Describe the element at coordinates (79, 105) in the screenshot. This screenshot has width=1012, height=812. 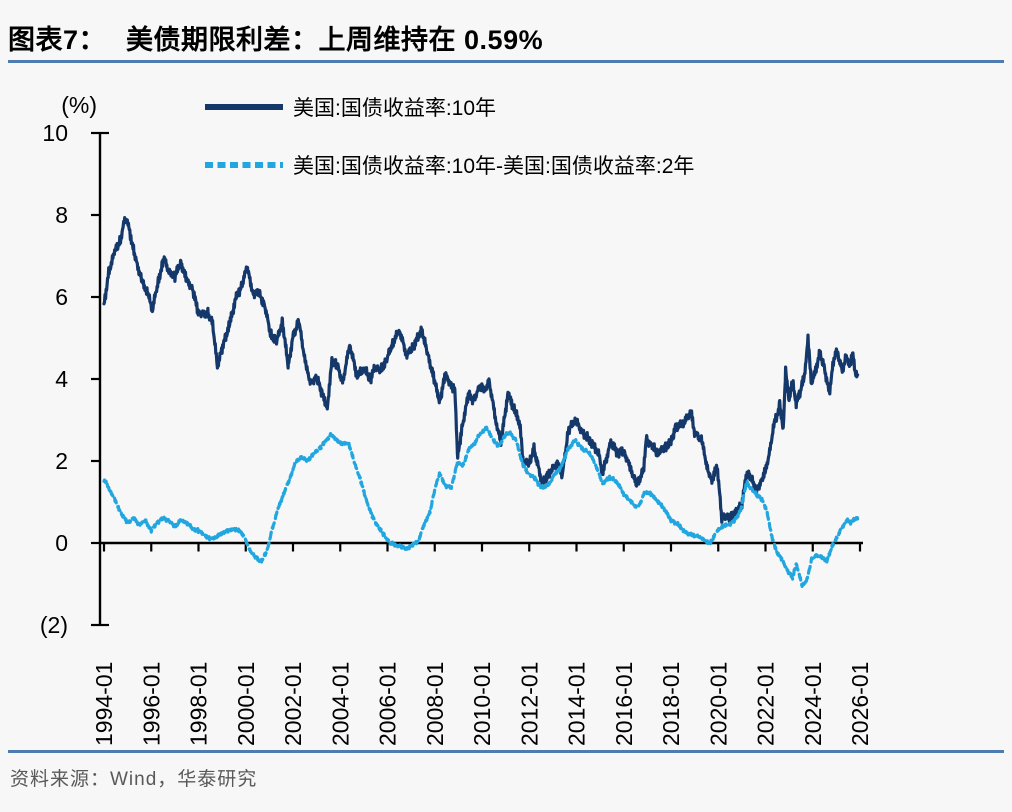
I see `y-axis-unit-label: (%)` at that location.